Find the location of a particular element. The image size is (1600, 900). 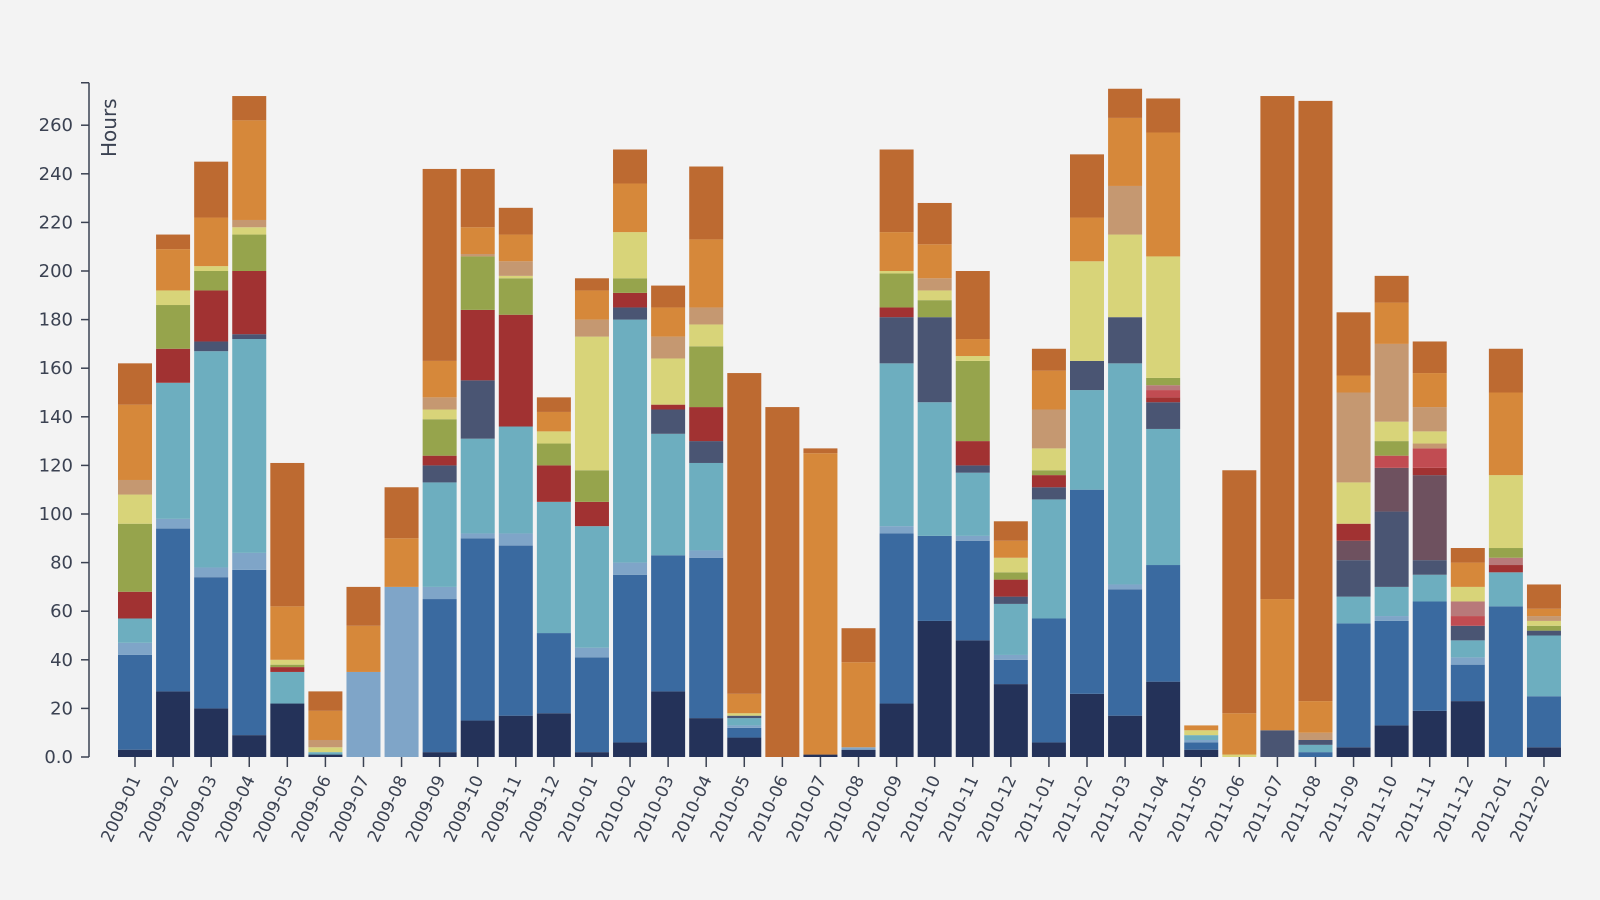

y-tick-label: 220 is located at coordinates (56, 222).